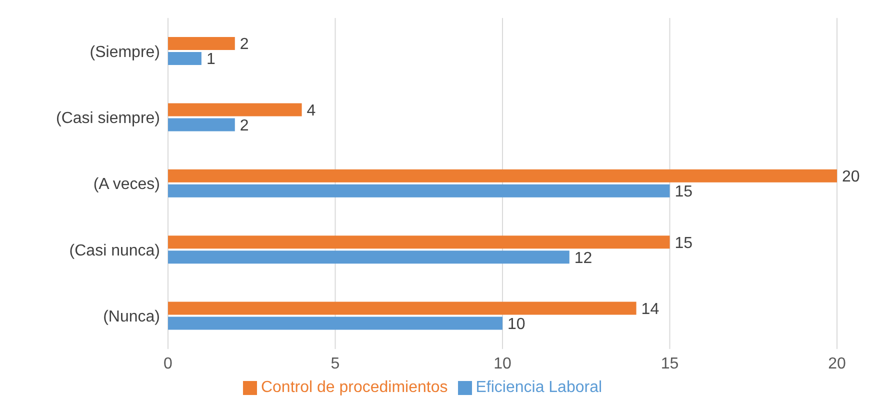 The width and height of the screenshot is (885, 415). What do you see at coordinates (851, 177) in the screenshot?
I see `data-label: 20` at bounding box center [851, 177].